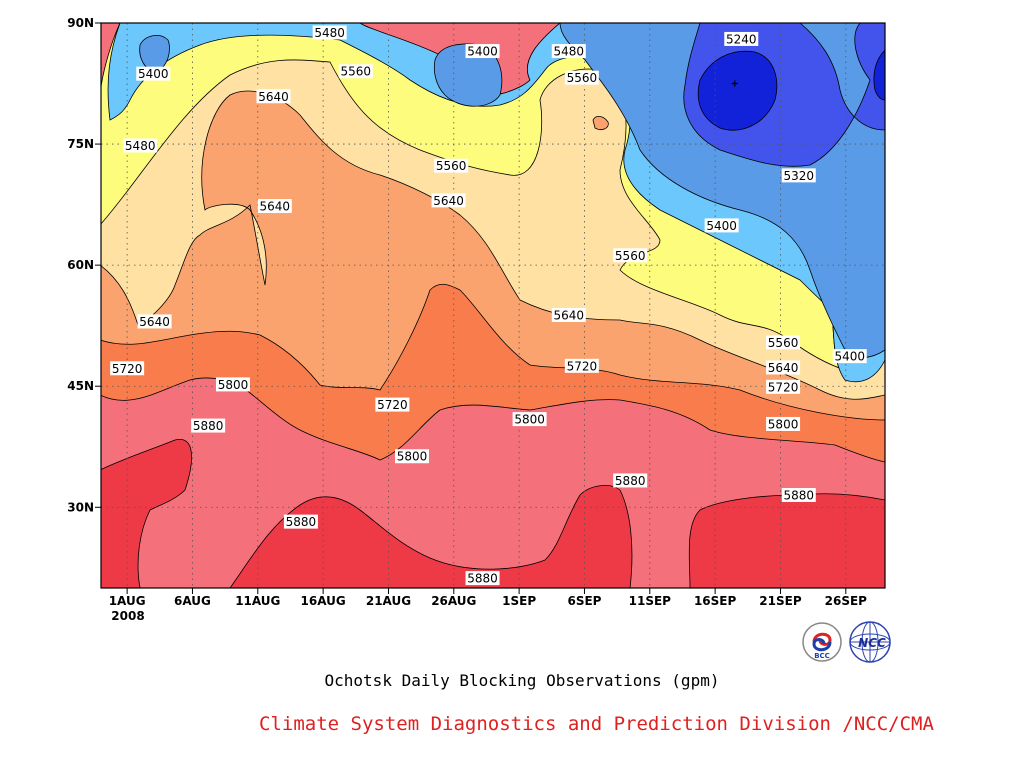 The width and height of the screenshot is (1024, 768). Describe the element at coordinates (80, 507) in the screenshot. I see `y-tick-label: 30N` at that location.